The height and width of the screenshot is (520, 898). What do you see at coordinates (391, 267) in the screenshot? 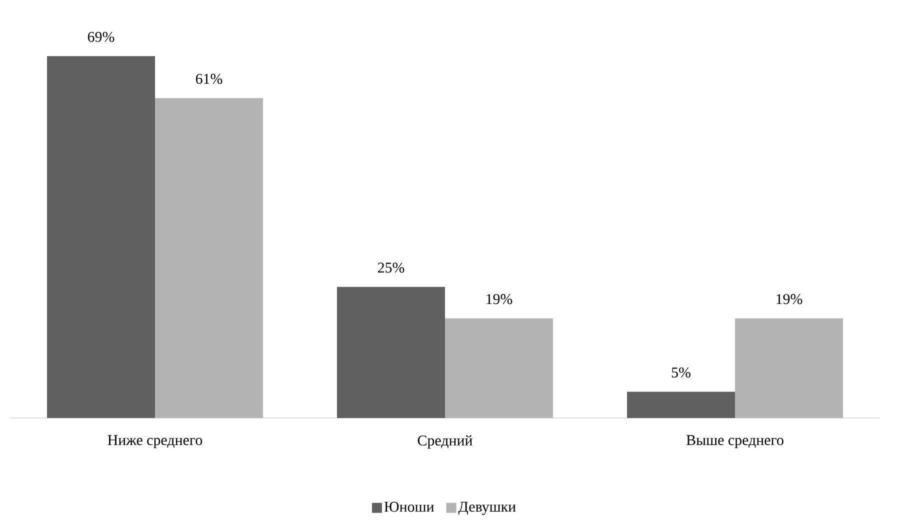
I see `data-label: 25%` at bounding box center [391, 267].